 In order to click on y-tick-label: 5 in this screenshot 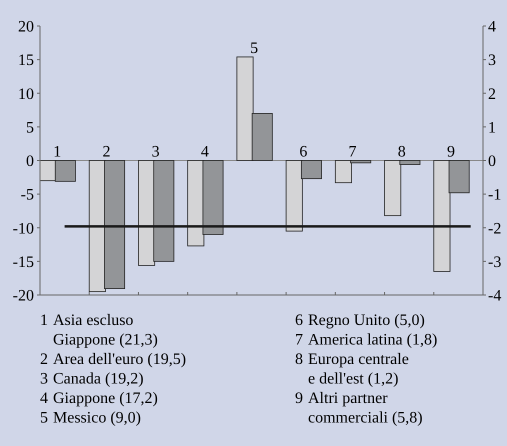, I will do `click(30, 127)`.